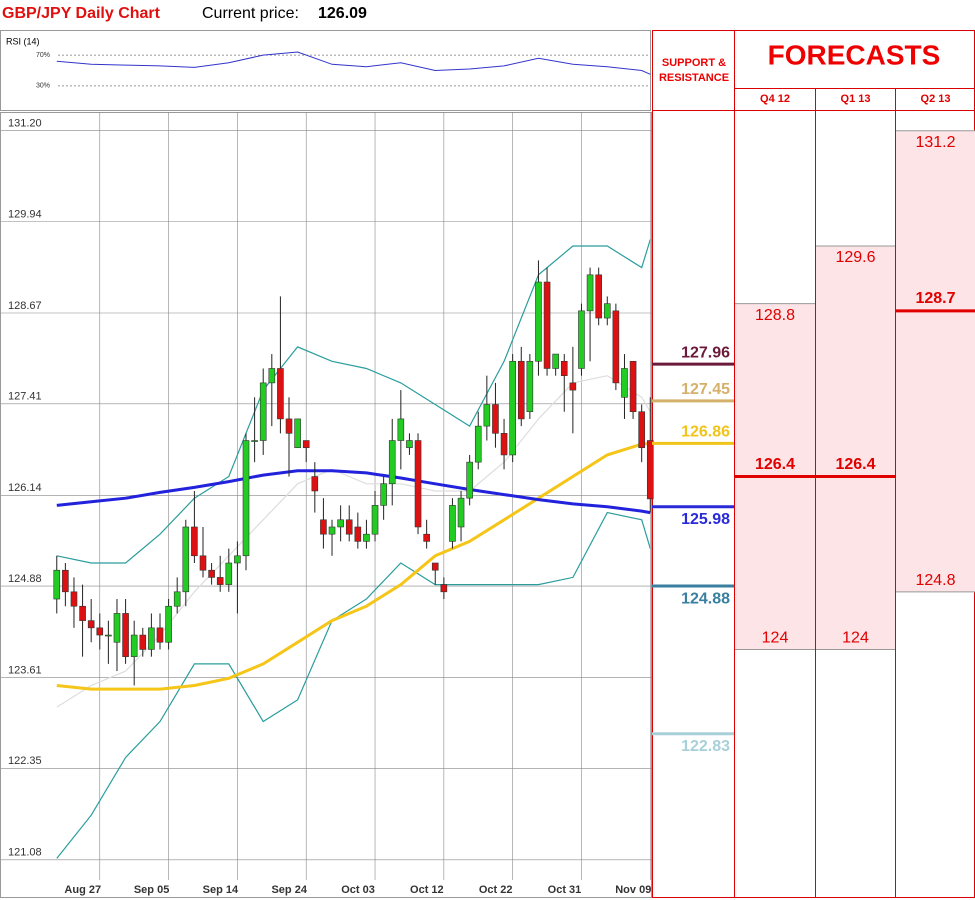  What do you see at coordinates (25, 124) in the screenshot?
I see `y-tick-label: 131.20` at bounding box center [25, 124].